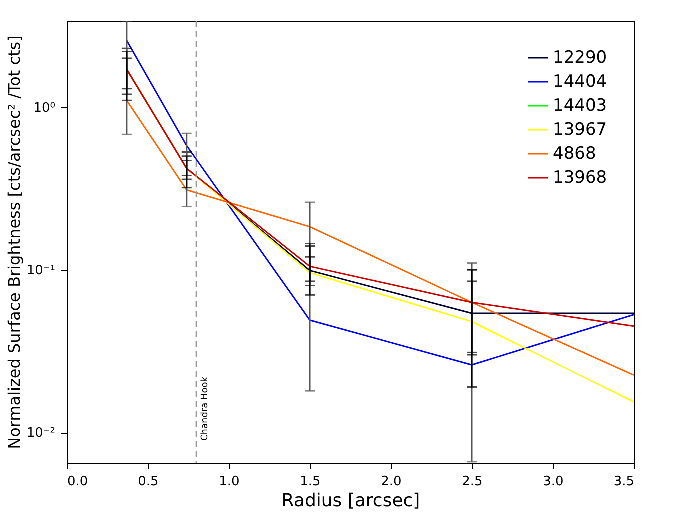 Image resolution: width=689 pixels, height=522 pixels. Describe the element at coordinates (41, 434) in the screenshot. I see `y-tick-label: 10⁻²` at that location.